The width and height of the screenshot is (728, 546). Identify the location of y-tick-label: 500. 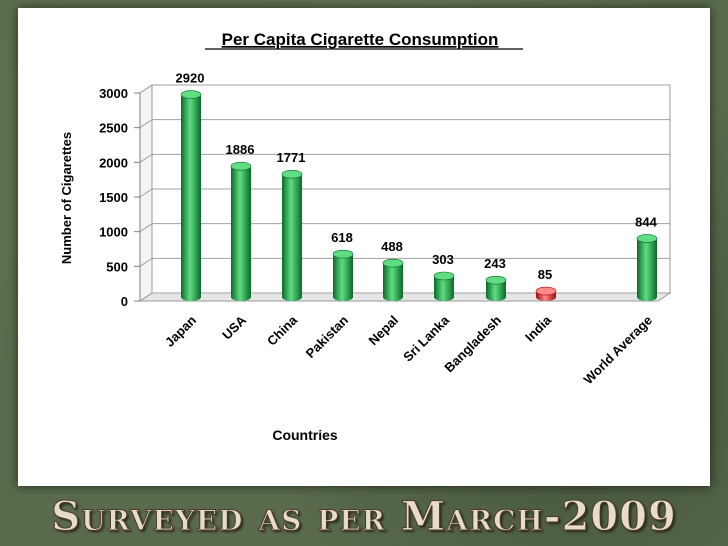
(117, 266).